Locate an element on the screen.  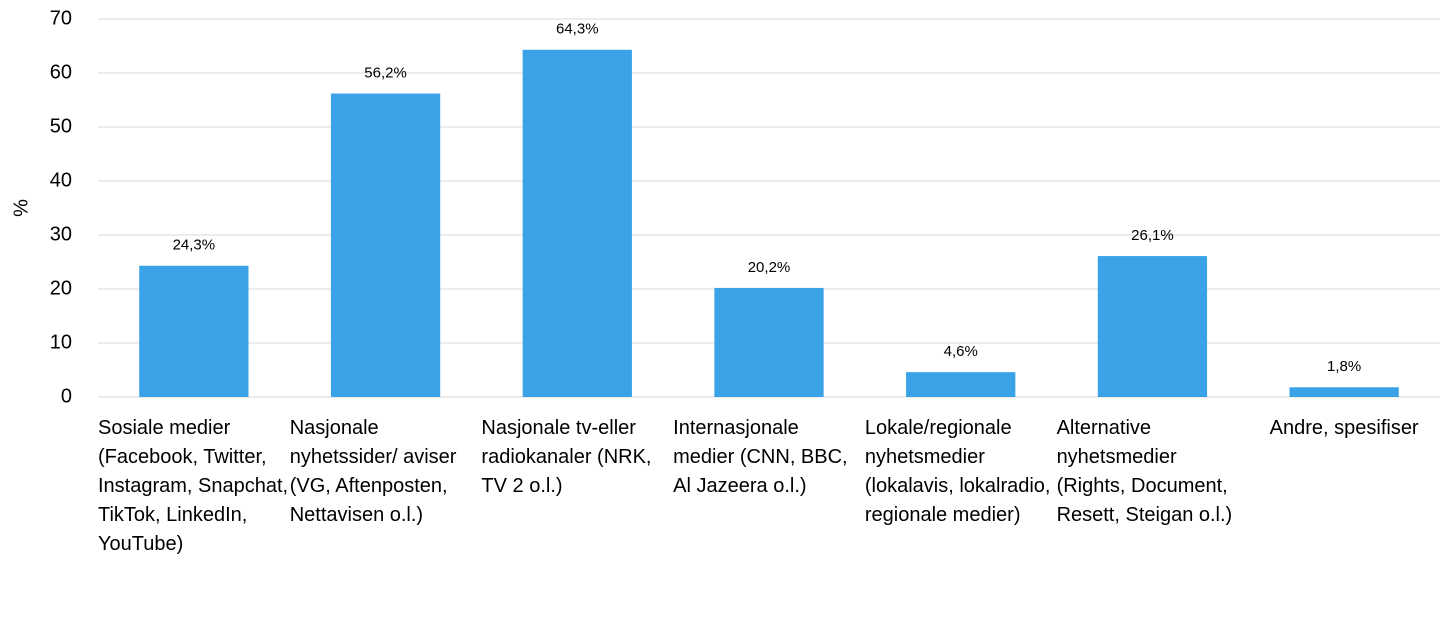
x-tick-label: Andre, spesifiser is located at coordinates (1344, 428).